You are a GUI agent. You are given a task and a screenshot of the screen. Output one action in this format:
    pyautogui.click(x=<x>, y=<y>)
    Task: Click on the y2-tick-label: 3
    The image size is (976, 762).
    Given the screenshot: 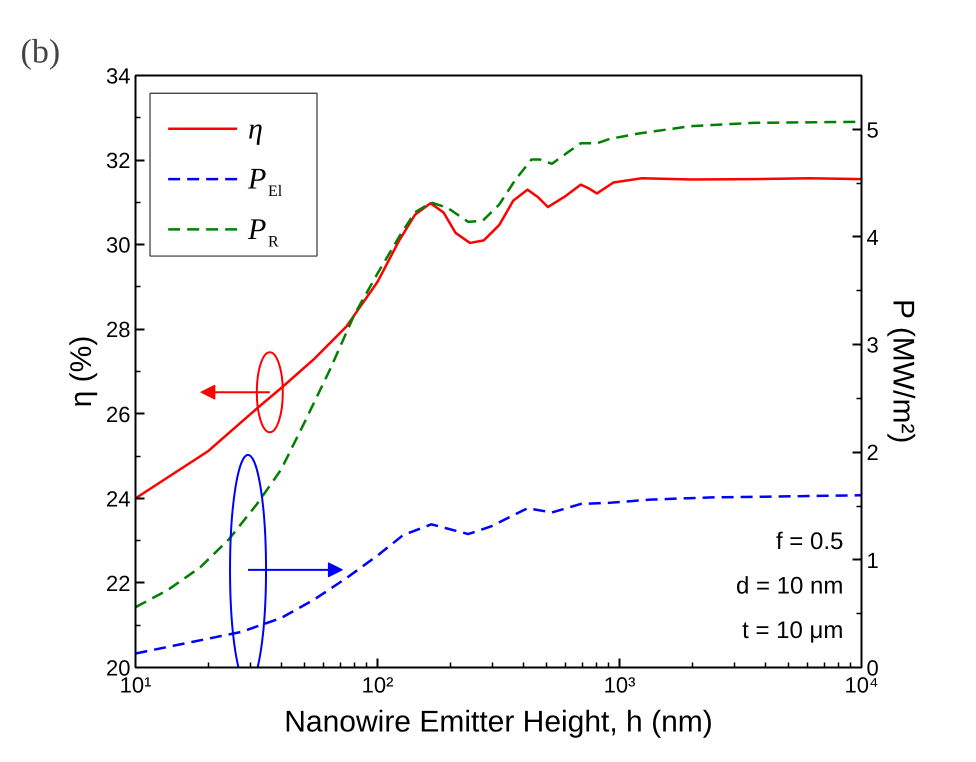 What is the action you would take?
    pyautogui.click(x=872, y=345)
    